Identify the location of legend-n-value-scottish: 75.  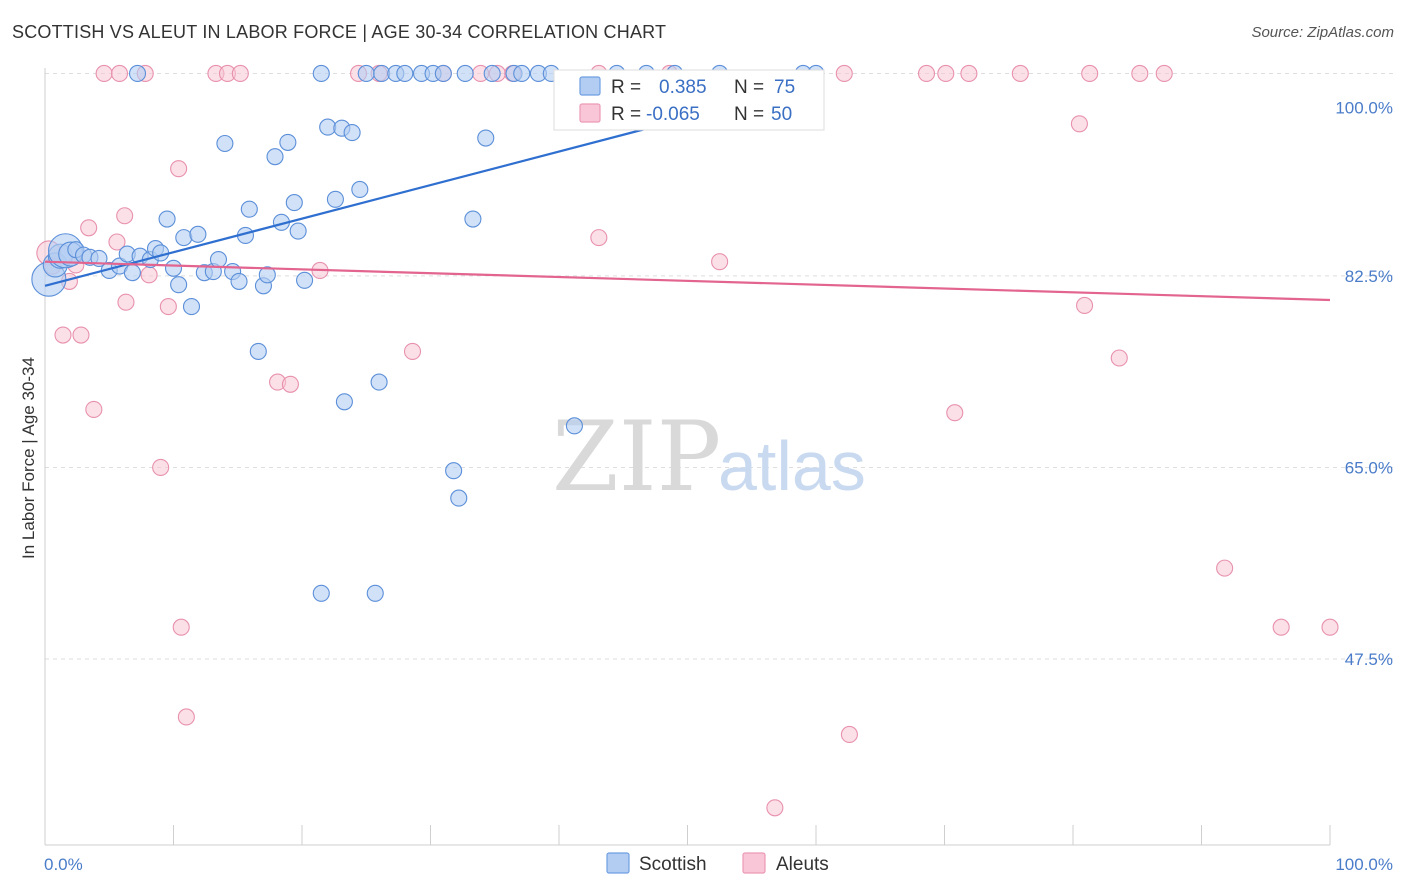
(784, 87).